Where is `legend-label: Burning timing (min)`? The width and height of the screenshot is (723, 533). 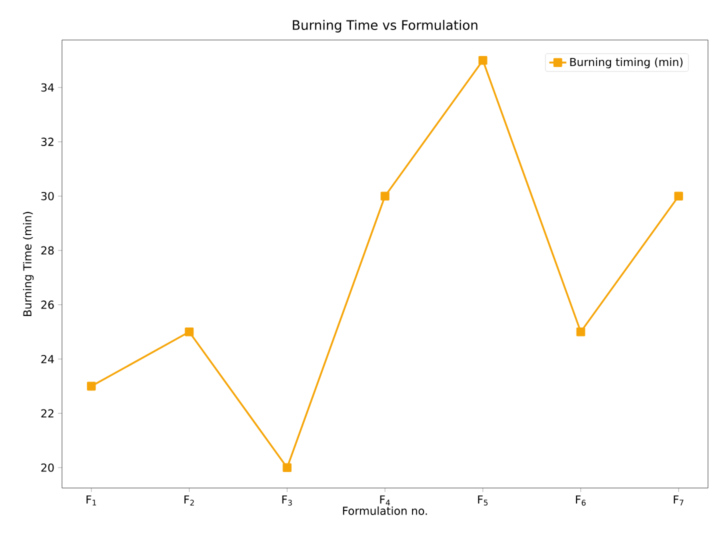 legend-label: Burning timing (min) is located at coordinates (626, 63).